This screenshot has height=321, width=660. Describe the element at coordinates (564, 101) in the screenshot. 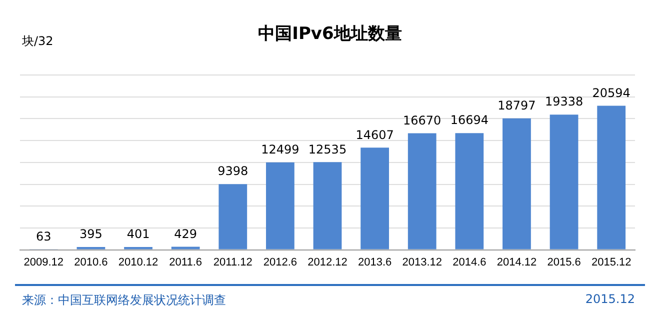

I see `data-label: 19338` at that location.